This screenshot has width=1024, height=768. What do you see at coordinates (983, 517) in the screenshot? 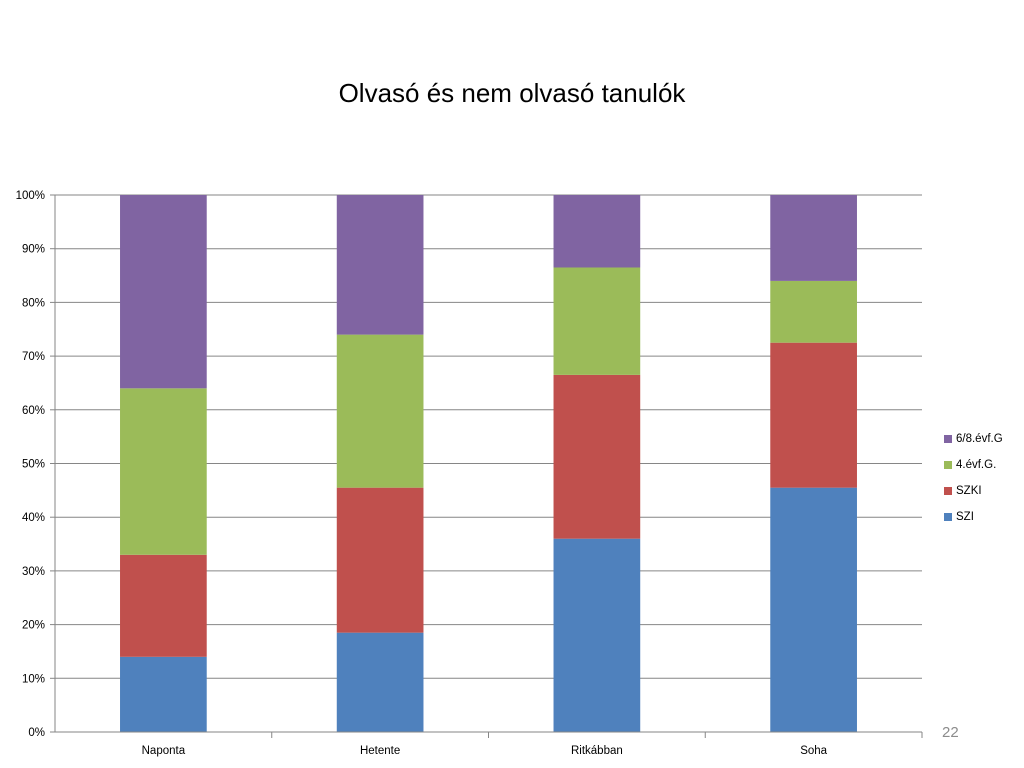
I see `legend-item: SZI` at bounding box center [983, 517].